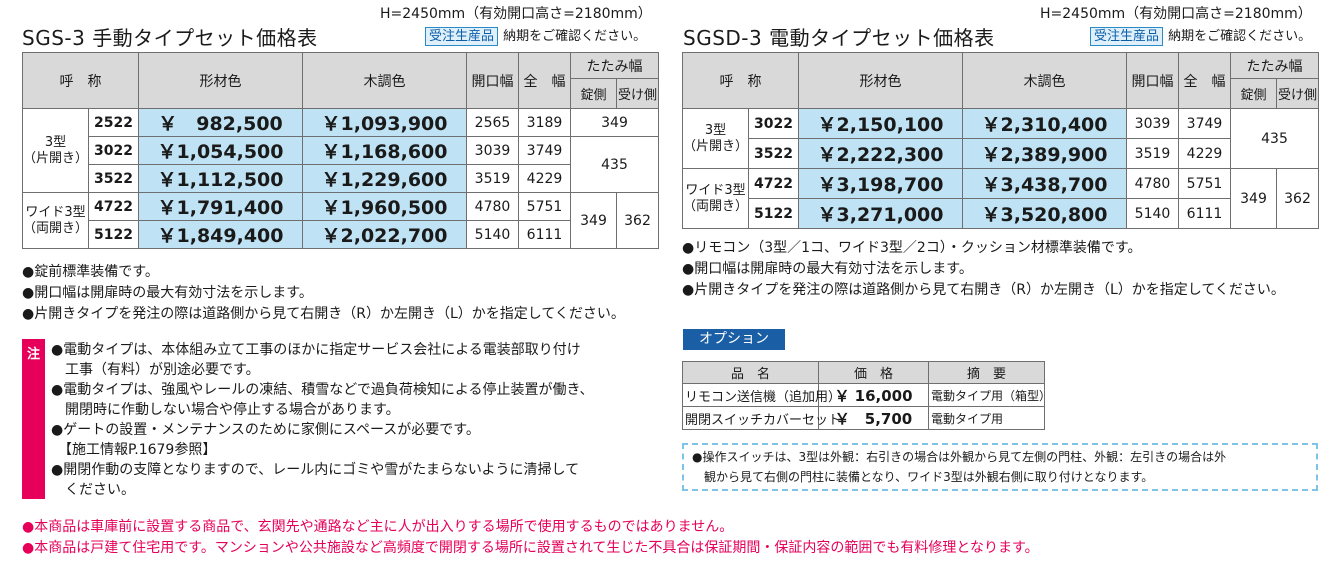 The width and height of the screenshot is (1332, 562). Describe the element at coordinates (1176, 14) in the screenshot. I see `right-height-note: H=2450mm（有効開口高さ=2180mm）` at that location.